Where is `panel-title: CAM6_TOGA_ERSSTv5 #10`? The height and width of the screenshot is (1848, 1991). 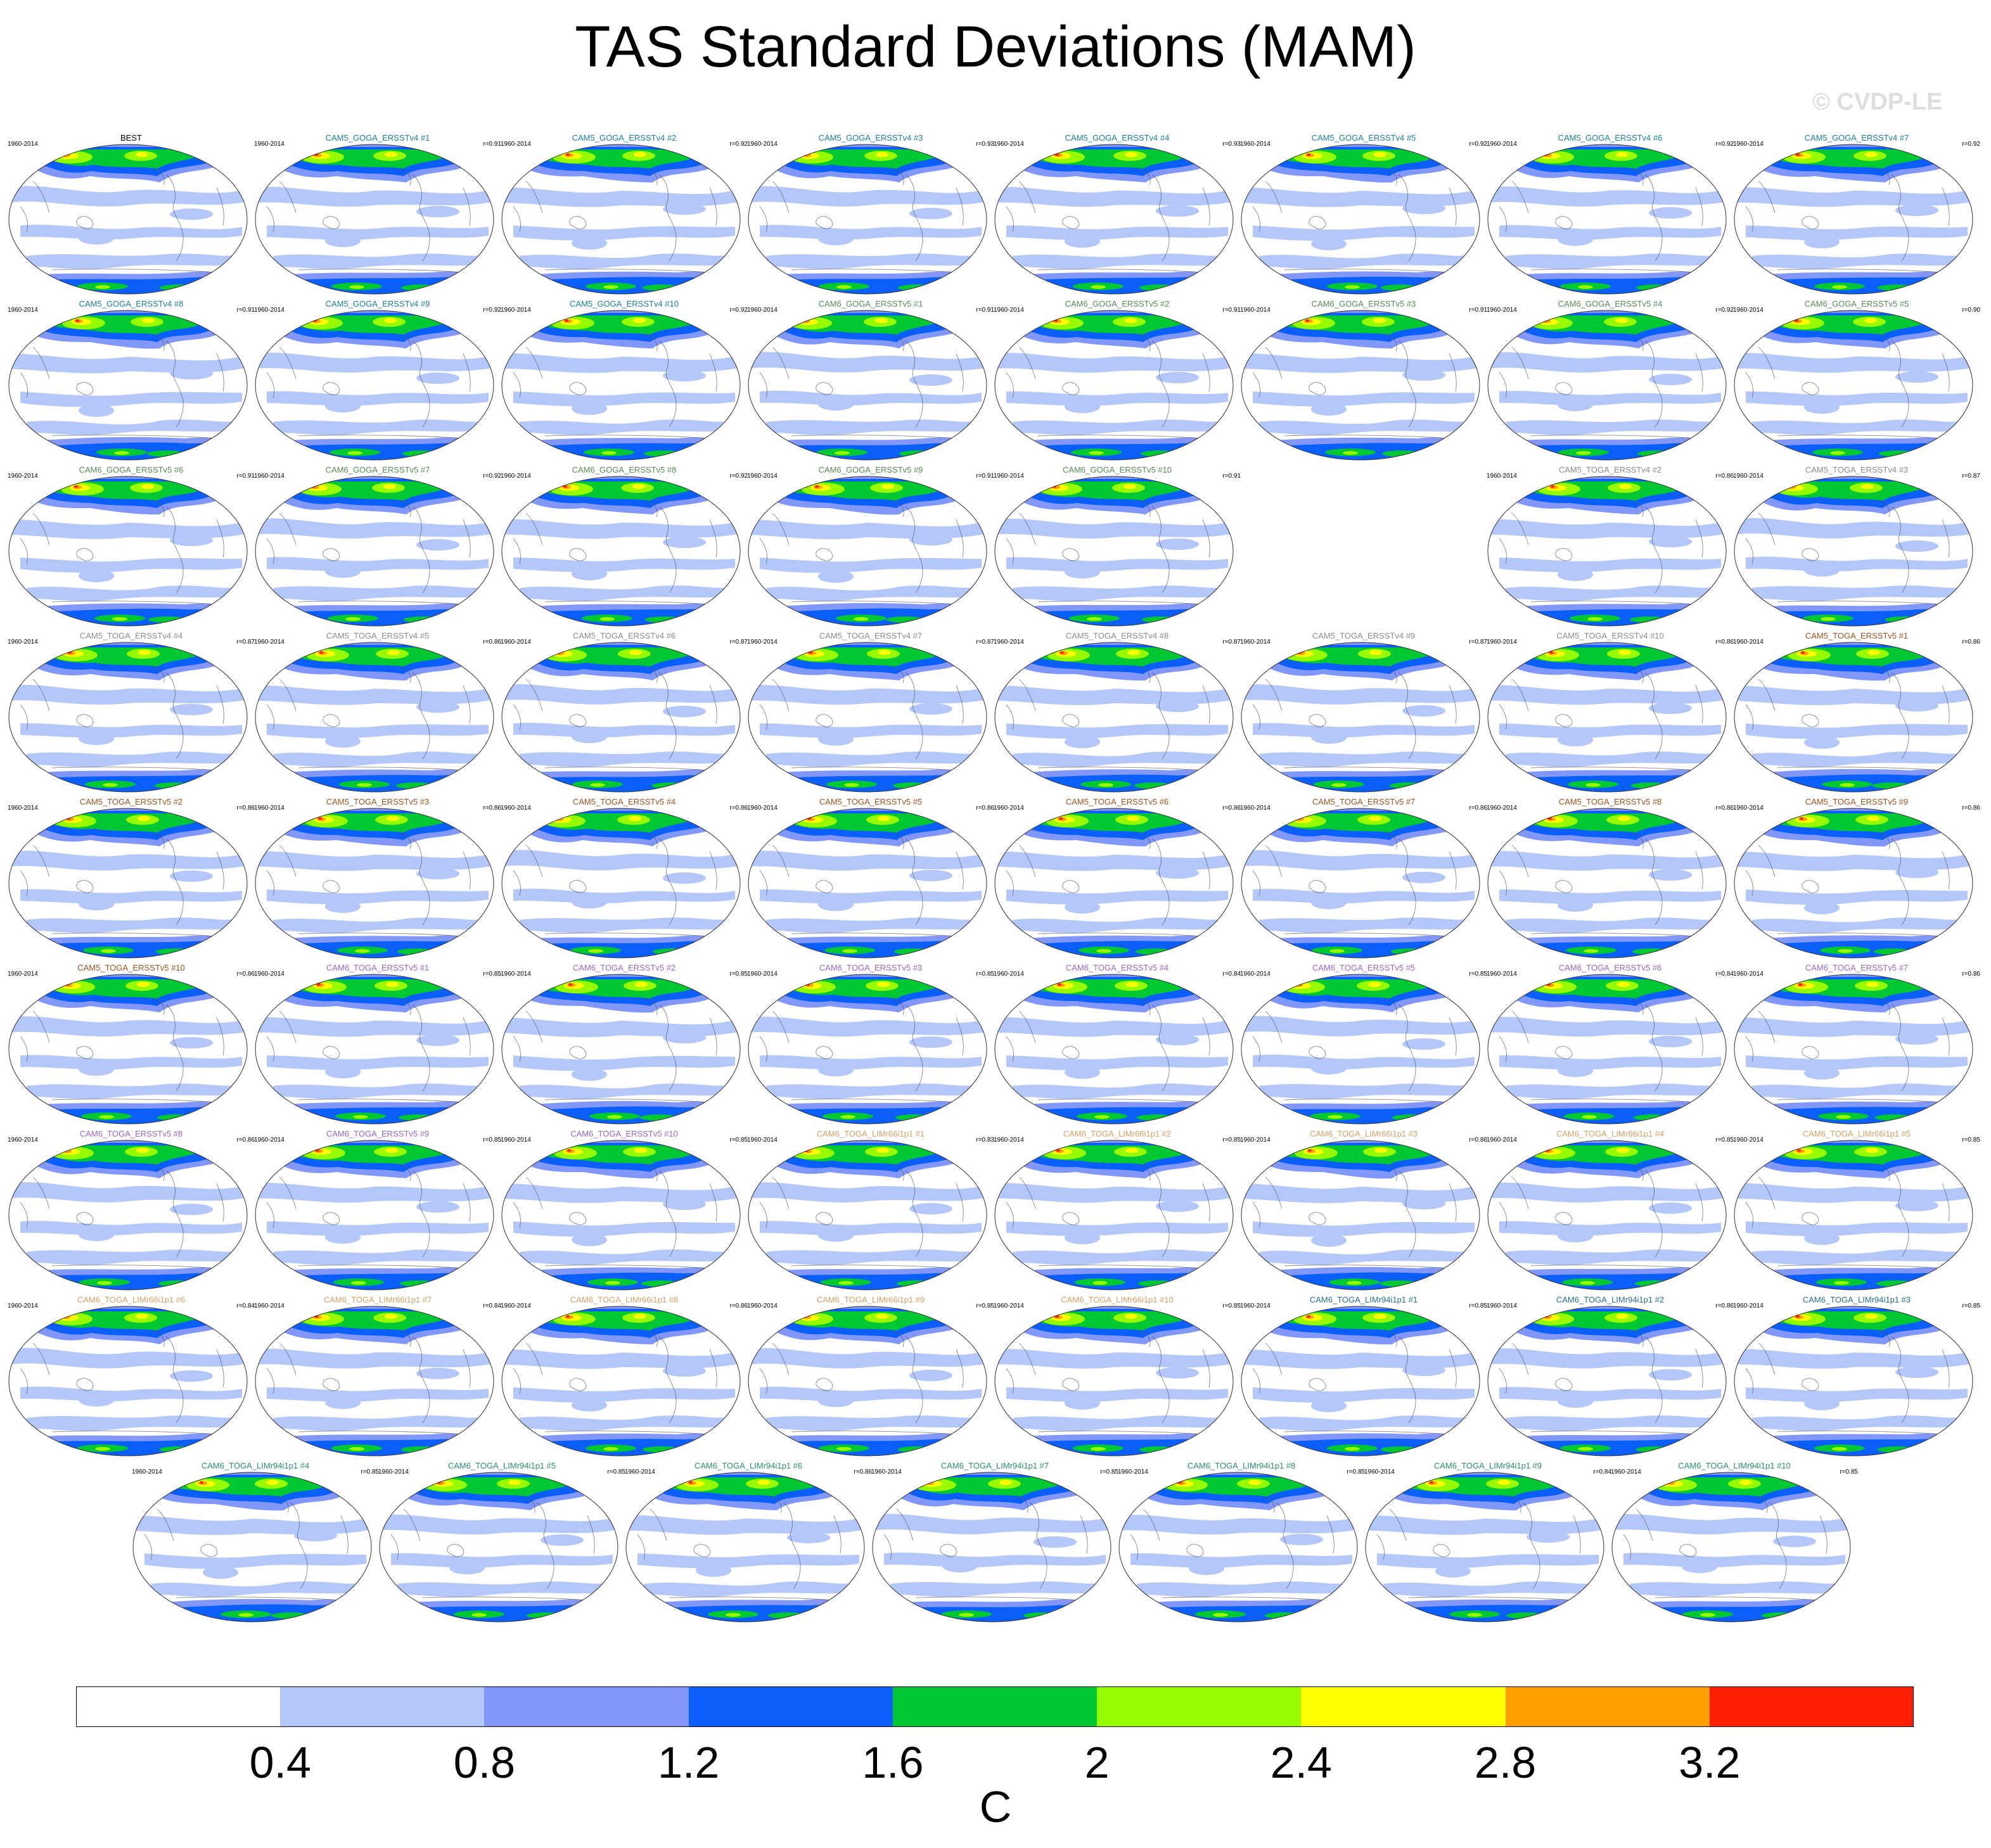
panel-title: CAM6_TOGA_ERSSTv5 #10 is located at coordinates (624, 1134).